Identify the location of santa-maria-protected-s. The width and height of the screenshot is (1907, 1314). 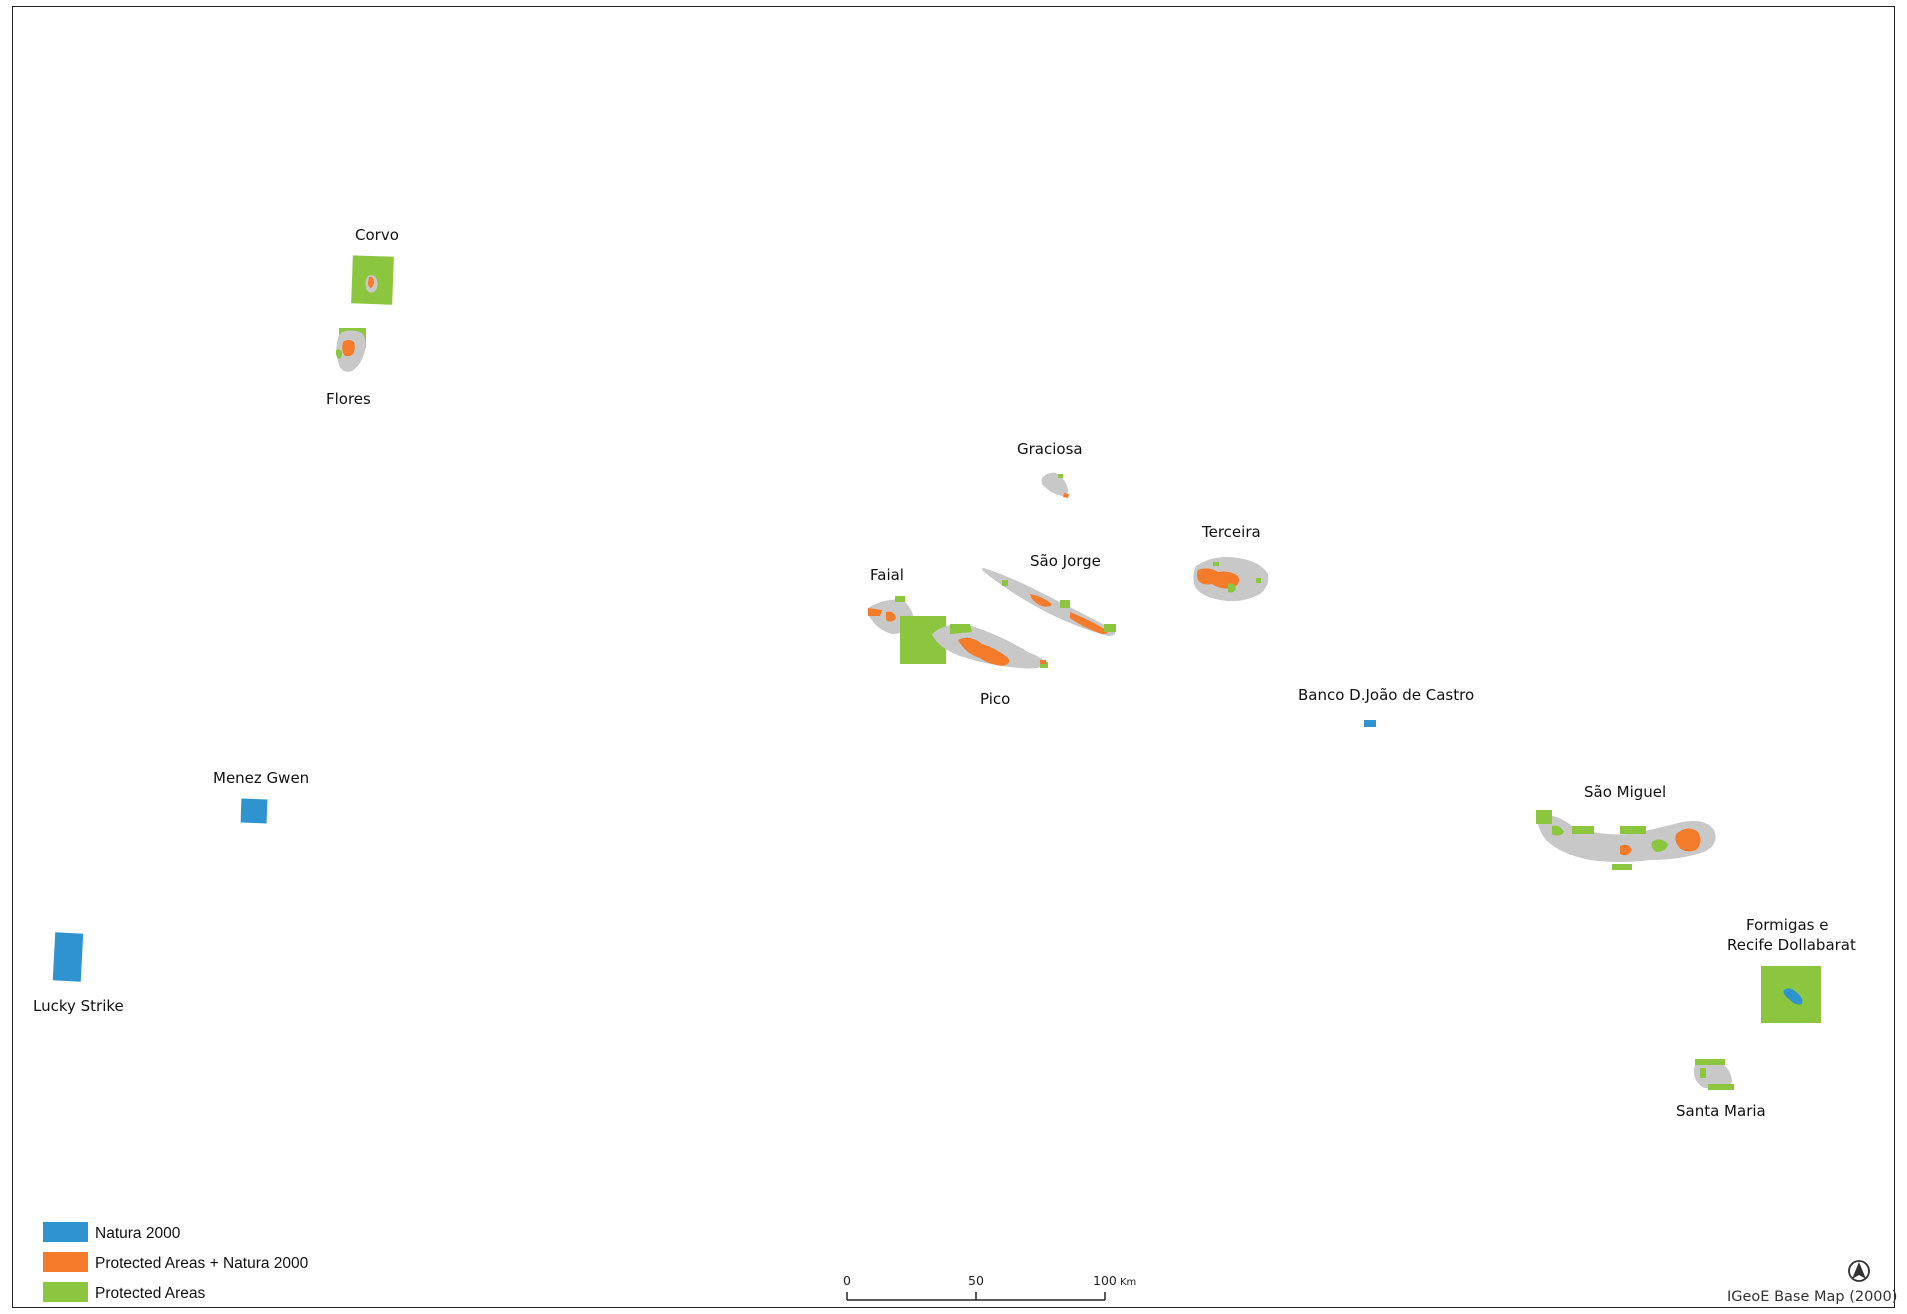
(1721, 1087).